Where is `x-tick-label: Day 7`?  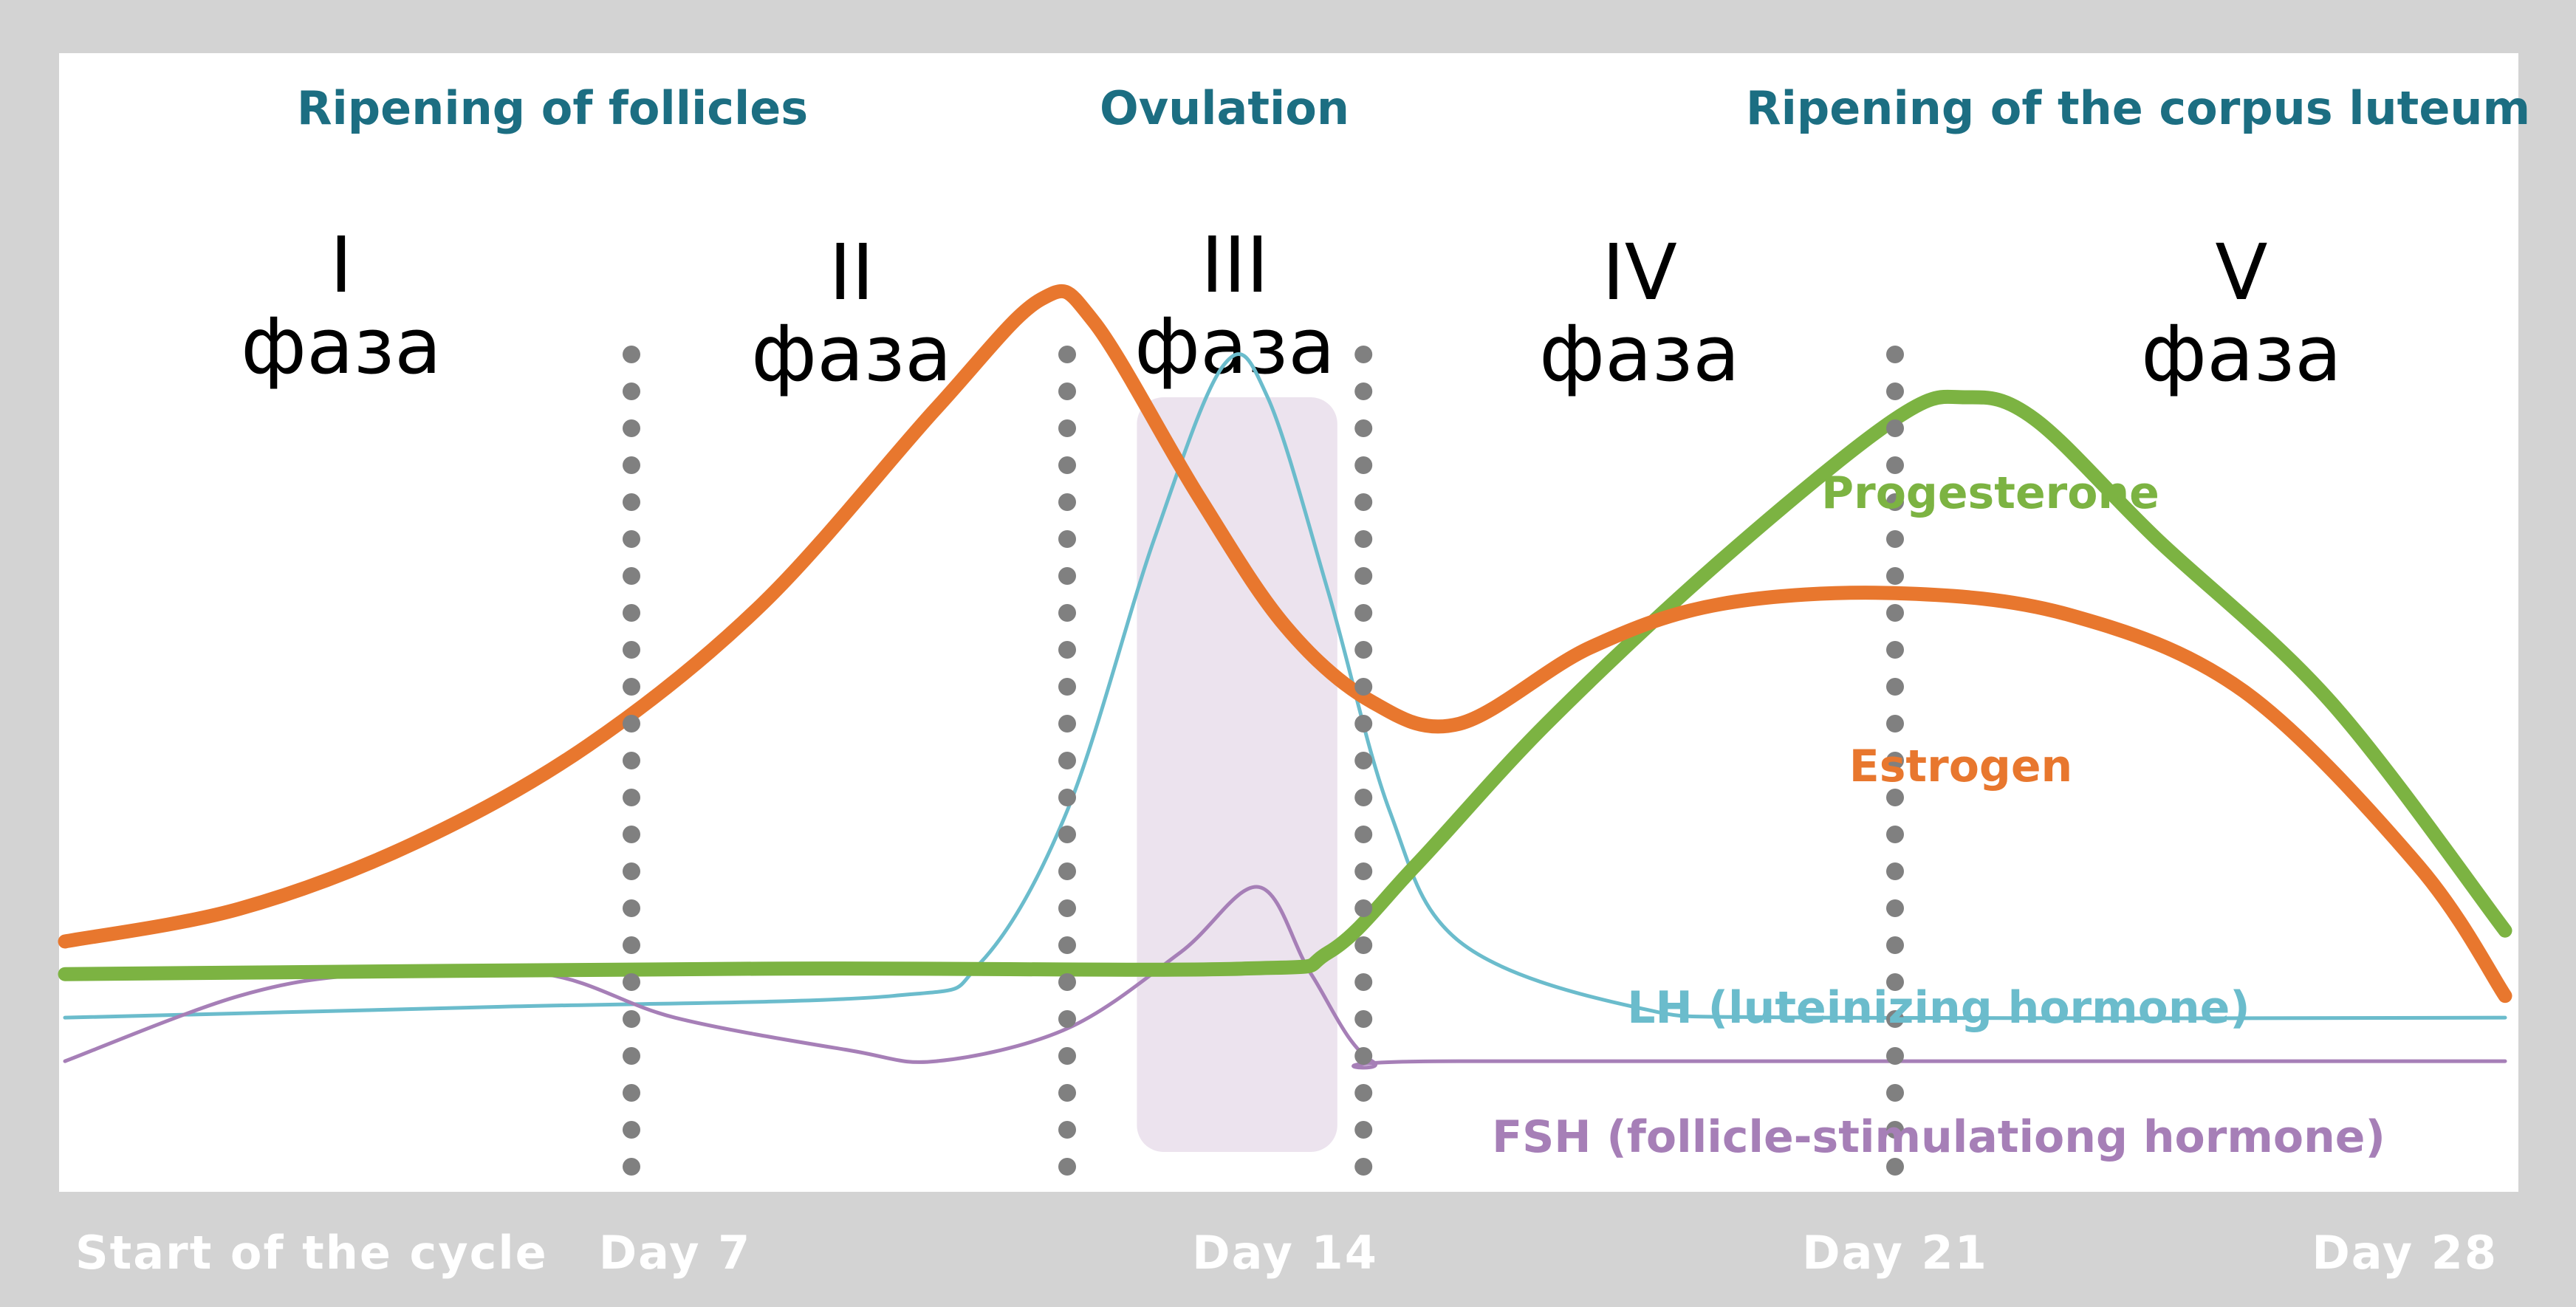 x-tick-label: Day 7 is located at coordinates (675, 1253).